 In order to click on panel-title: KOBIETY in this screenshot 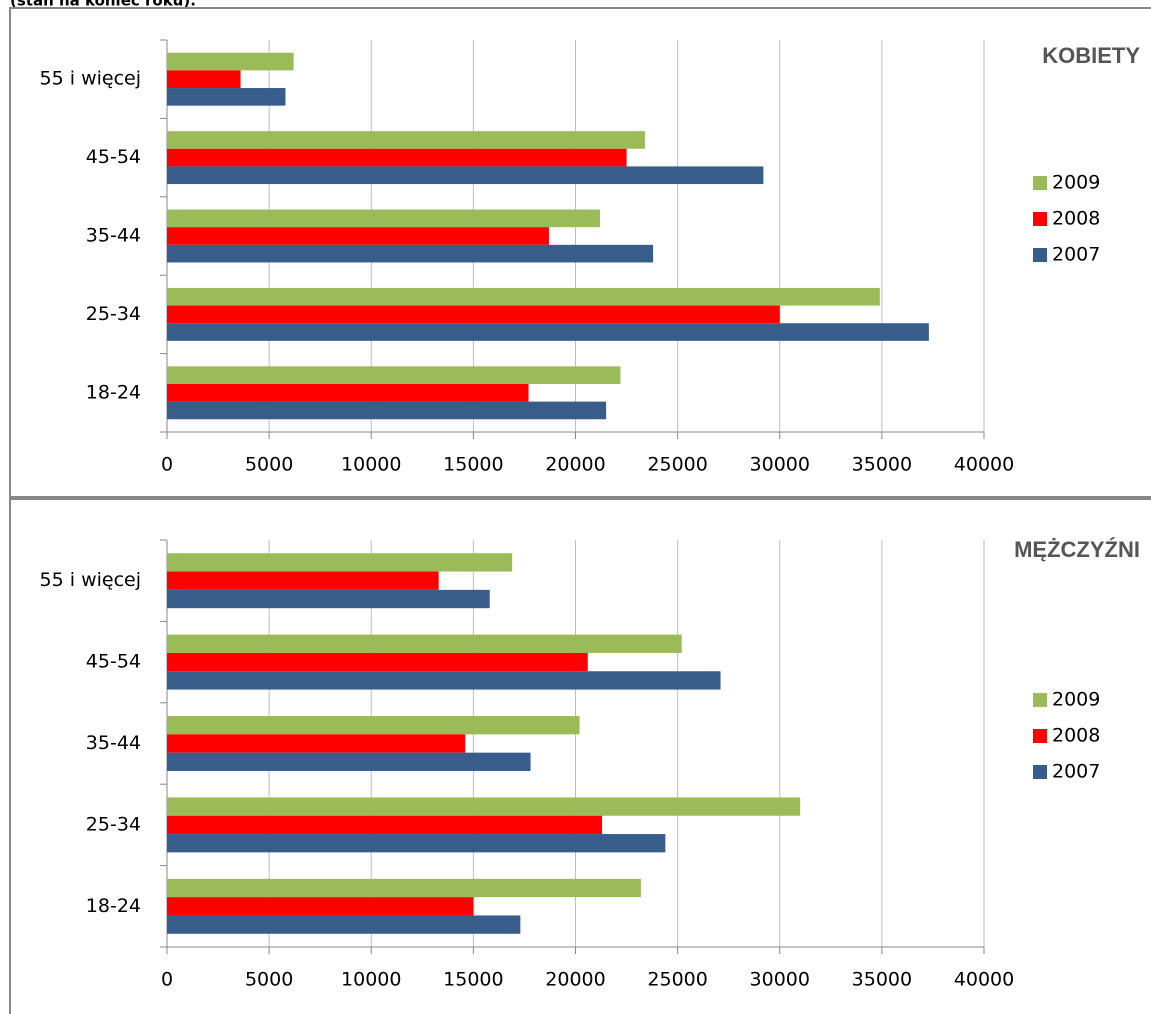, I will do `click(1091, 55)`.